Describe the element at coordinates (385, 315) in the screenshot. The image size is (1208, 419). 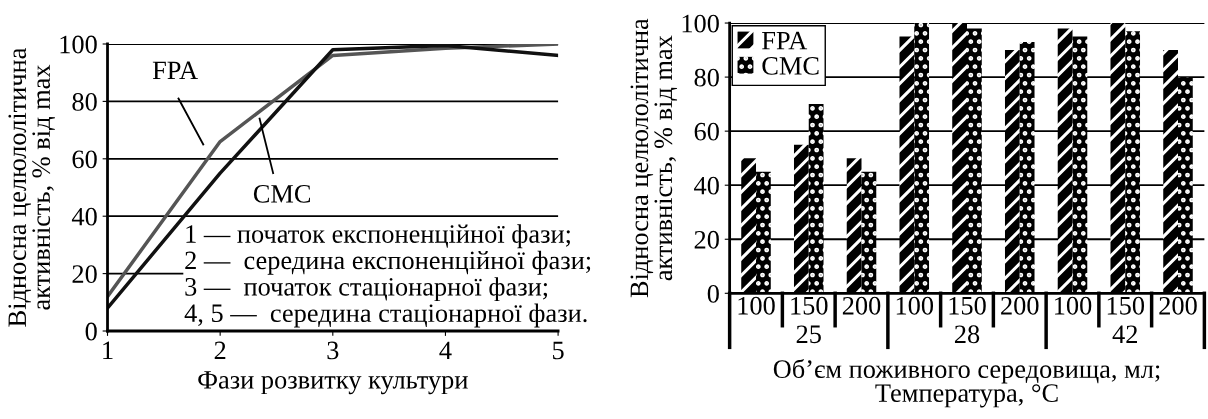
I see `annotation: 4, 5 — середина стаціонарної фази.` at that location.